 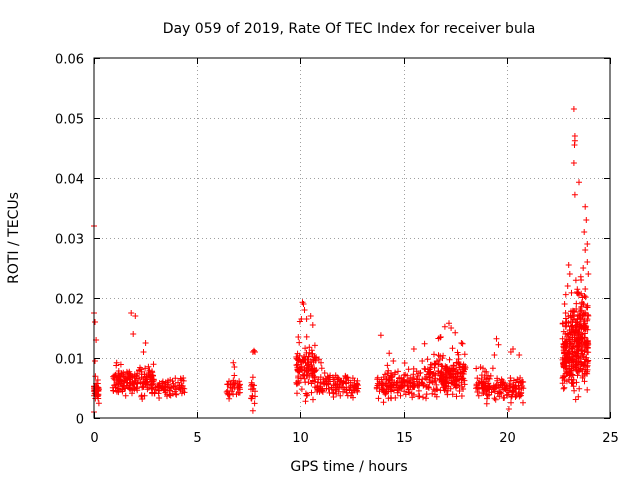 I want to click on x-axis-label: GPS time / hours, so click(x=348, y=467).